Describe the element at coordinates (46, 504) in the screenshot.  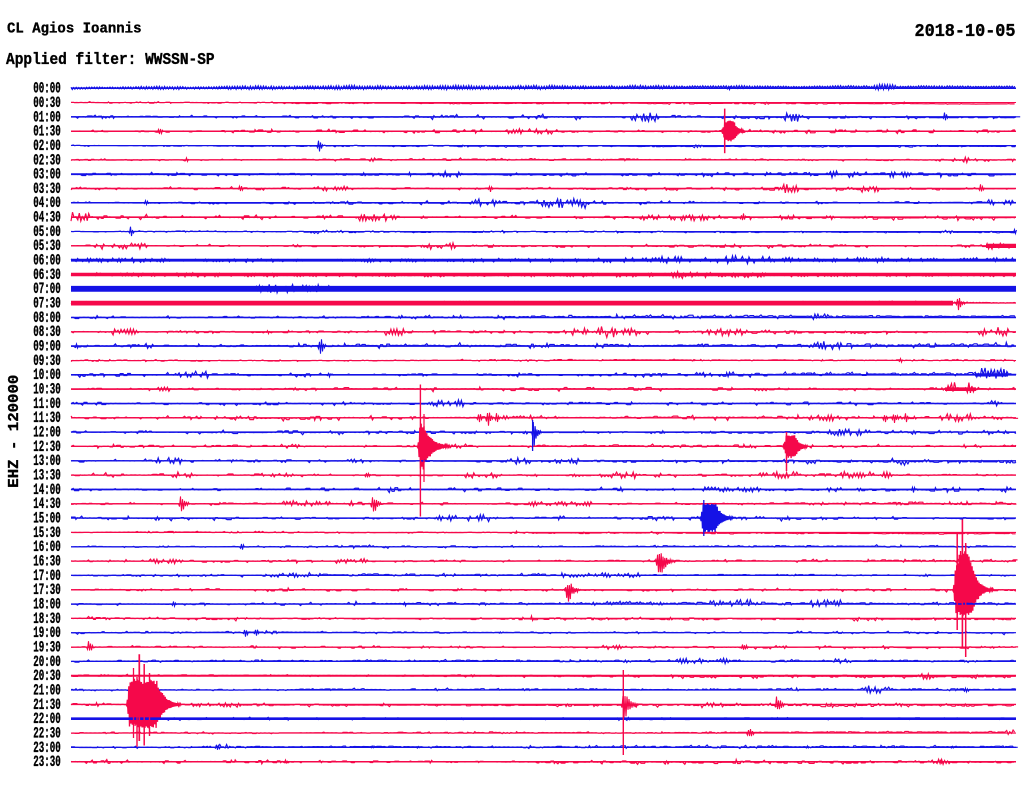
I see `svg-text: 14:30` at that location.